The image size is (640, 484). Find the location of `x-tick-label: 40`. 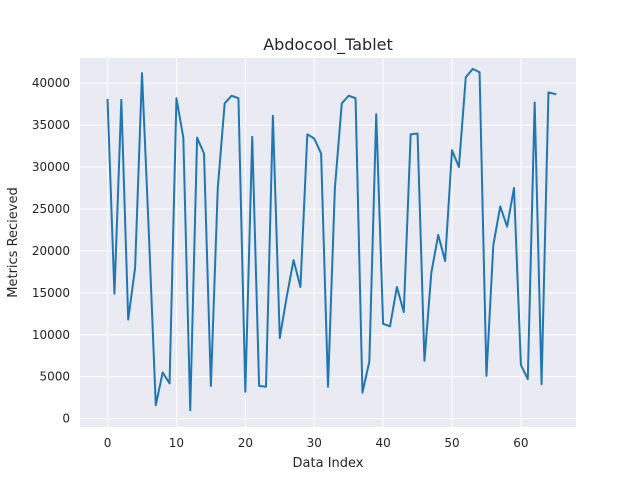

x-tick-label: 40 is located at coordinates (382, 443).